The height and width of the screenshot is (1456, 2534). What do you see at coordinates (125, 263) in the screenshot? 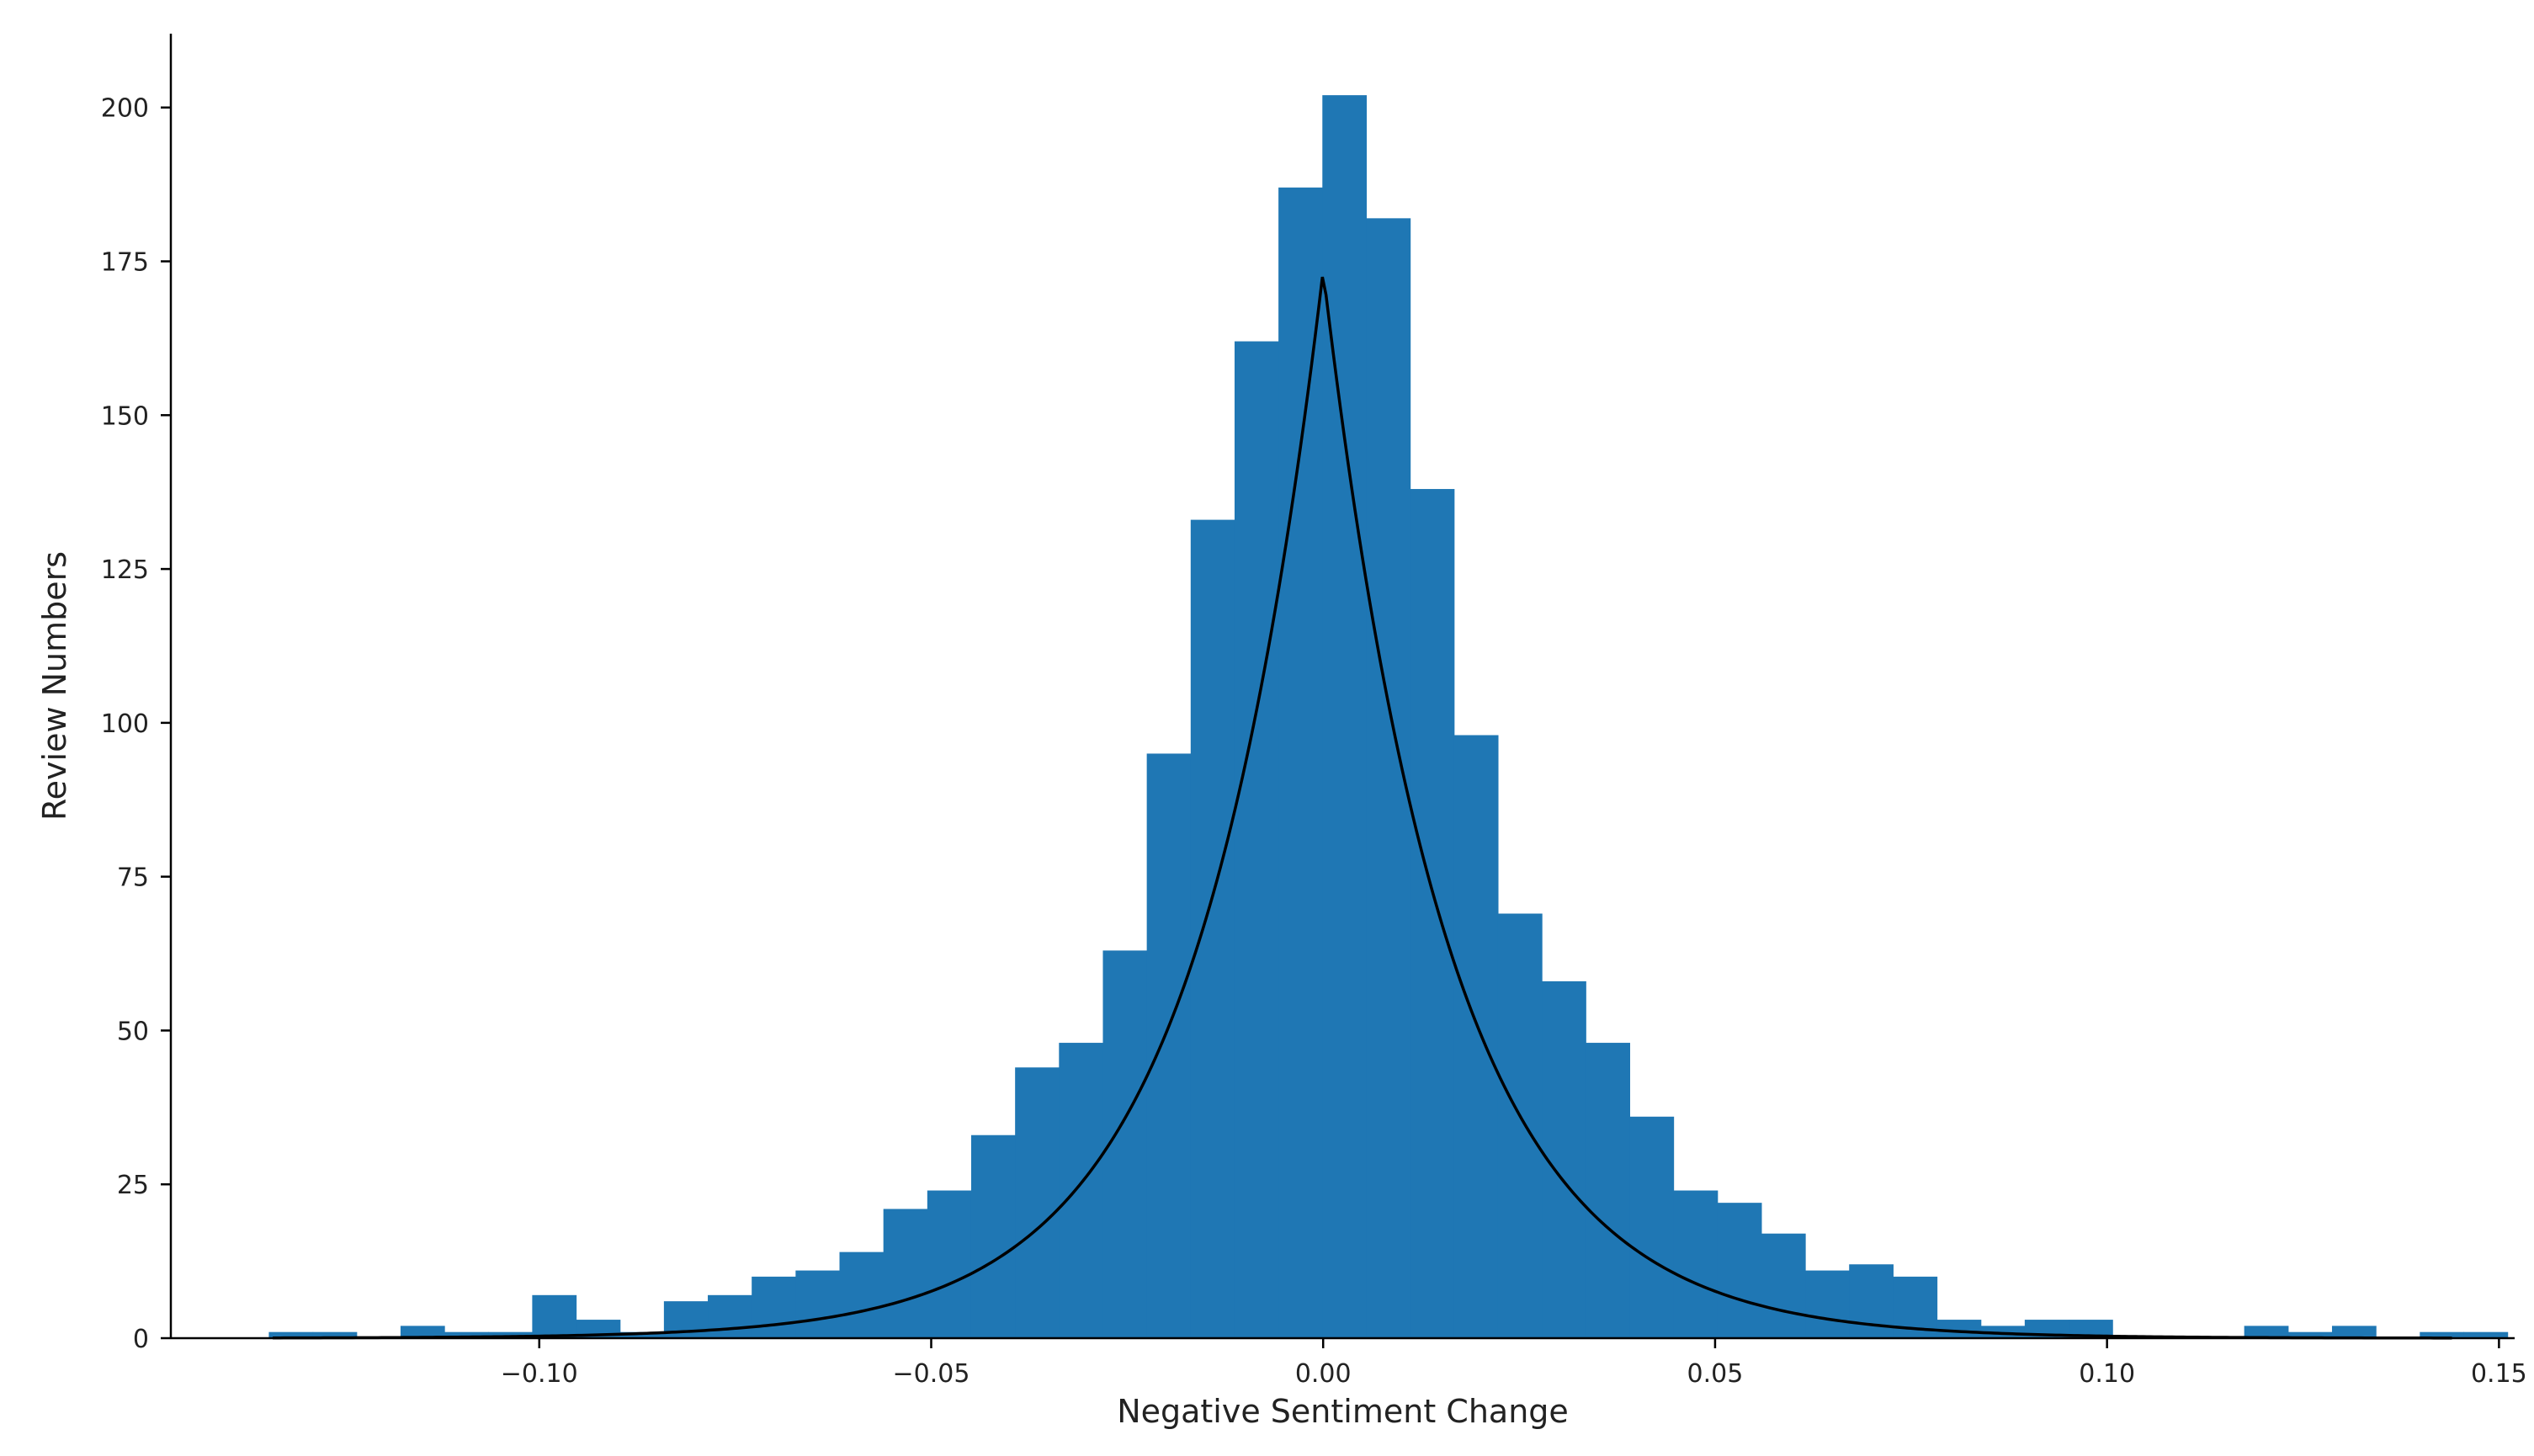
I see `y-tick-label: 175` at bounding box center [125, 263].